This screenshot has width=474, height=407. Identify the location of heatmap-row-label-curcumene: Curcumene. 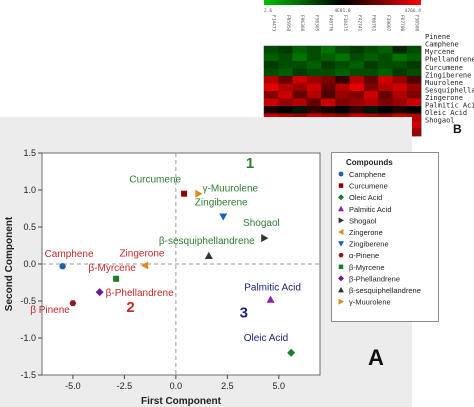
(444, 68).